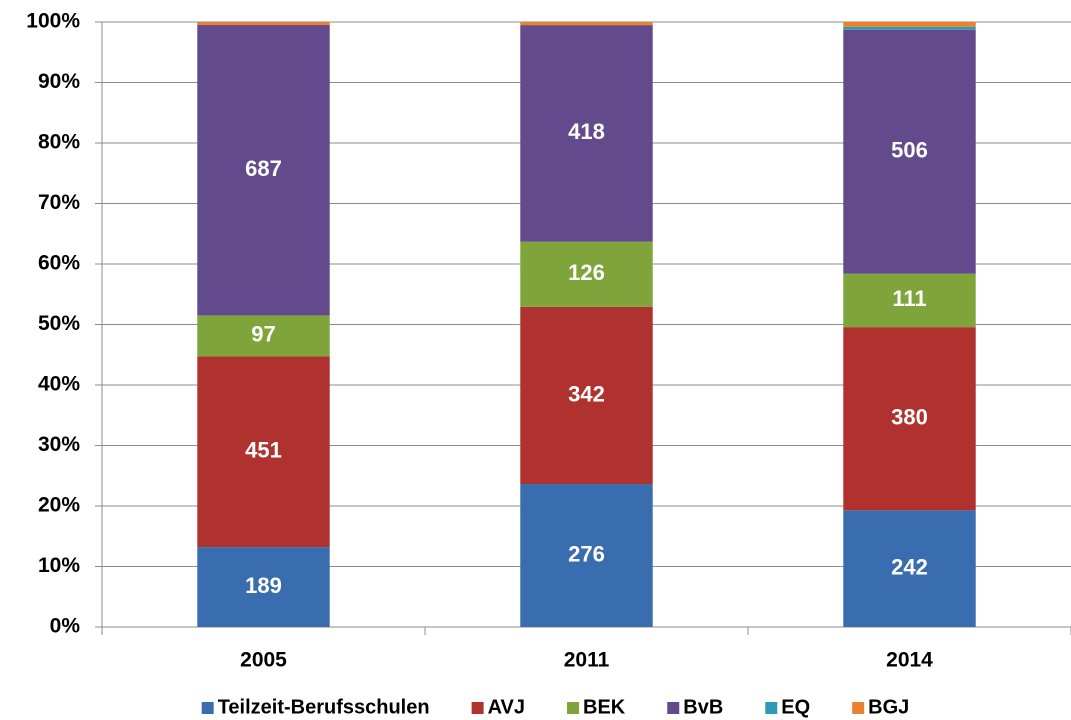  What do you see at coordinates (59, 384) in the screenshot?
I see `y-tick-label: 40%` at bounding box center [59, 384].